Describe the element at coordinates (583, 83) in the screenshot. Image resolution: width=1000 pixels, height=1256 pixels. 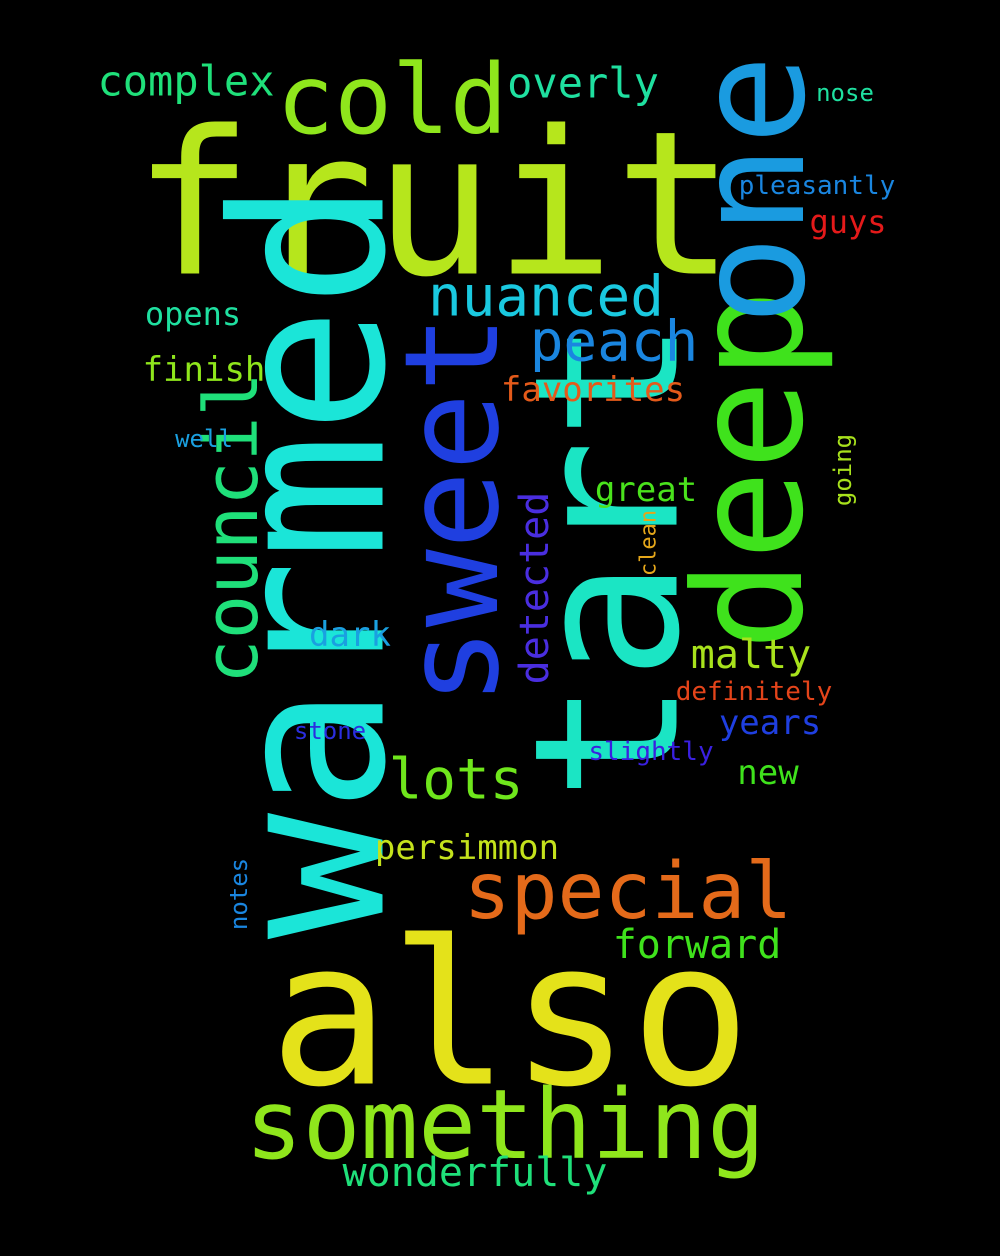
I see `word-overly: overly` at that location.